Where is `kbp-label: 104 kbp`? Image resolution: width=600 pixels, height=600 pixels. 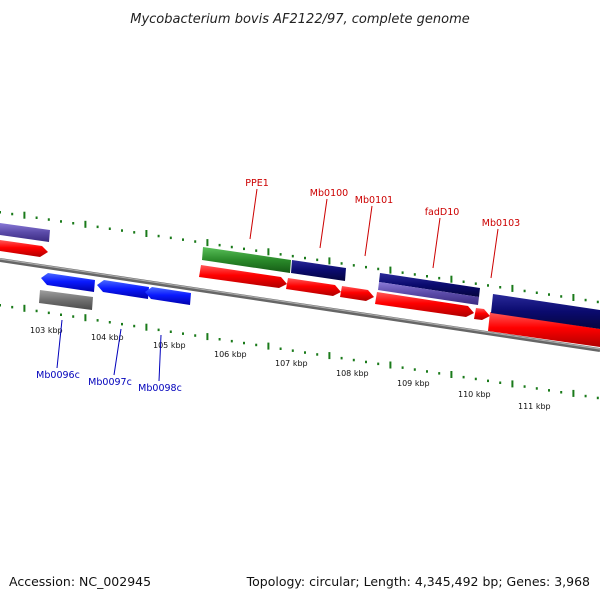 kbp-label: 104 kbp is located at coordinates (107, 337).